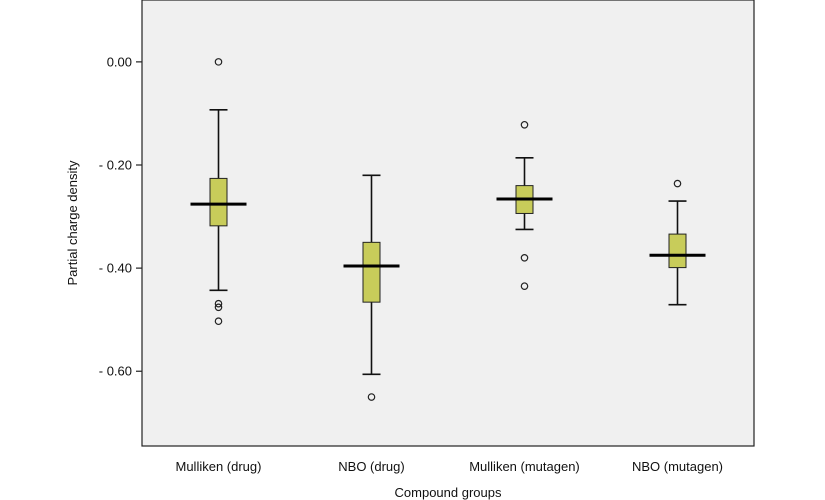 This screenshot has height=500, width=825. What do you see at coordinates (72, 223) in the screenshot?
I see `y-axis-title: Partial charge density` at bounding box center [72, 223].